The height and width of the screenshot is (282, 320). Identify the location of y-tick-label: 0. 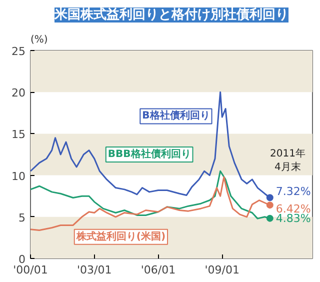
(22, 259).